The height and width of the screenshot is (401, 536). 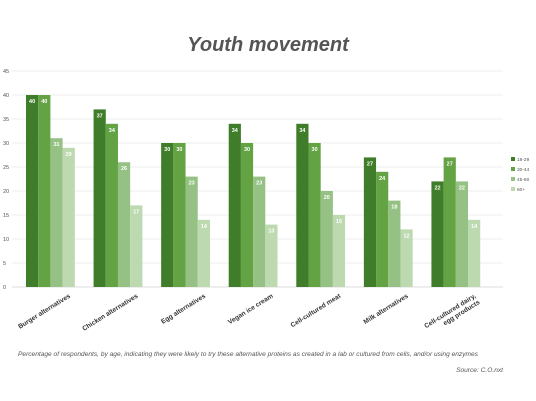 I want to click on x-tick-label: Burger alternatives, so click(x=44, y=312).